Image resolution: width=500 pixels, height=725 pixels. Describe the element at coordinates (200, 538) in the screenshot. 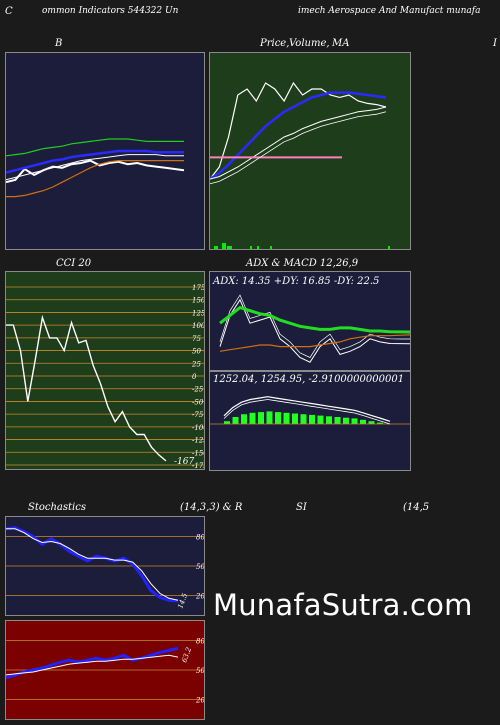

I see `stoch-tick-label: 80` at that location.